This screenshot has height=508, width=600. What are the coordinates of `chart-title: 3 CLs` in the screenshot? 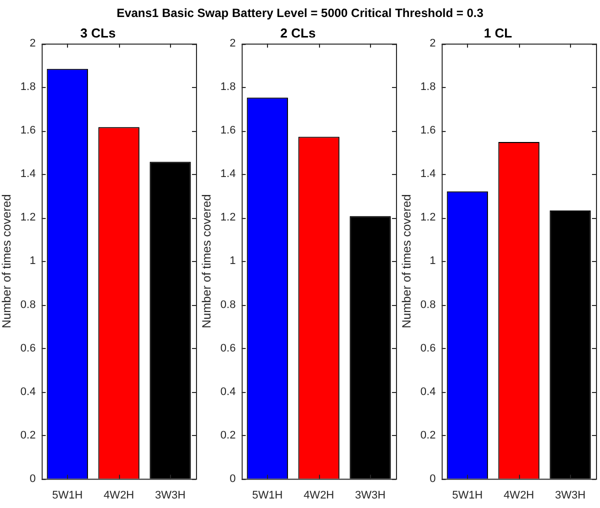 It's located at (98, 32).